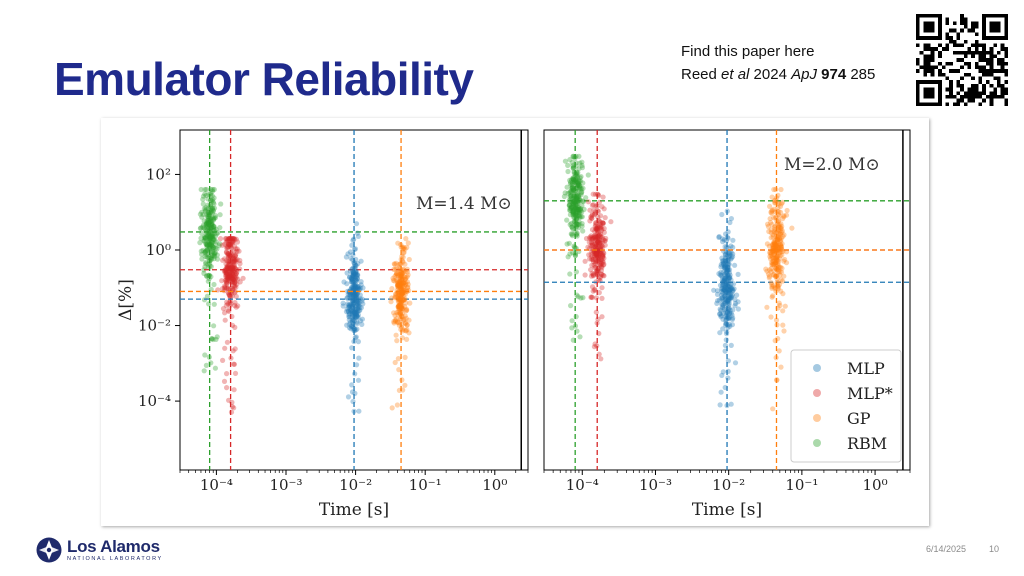  I want to click on legend-label: MLP, so click(866, 368).